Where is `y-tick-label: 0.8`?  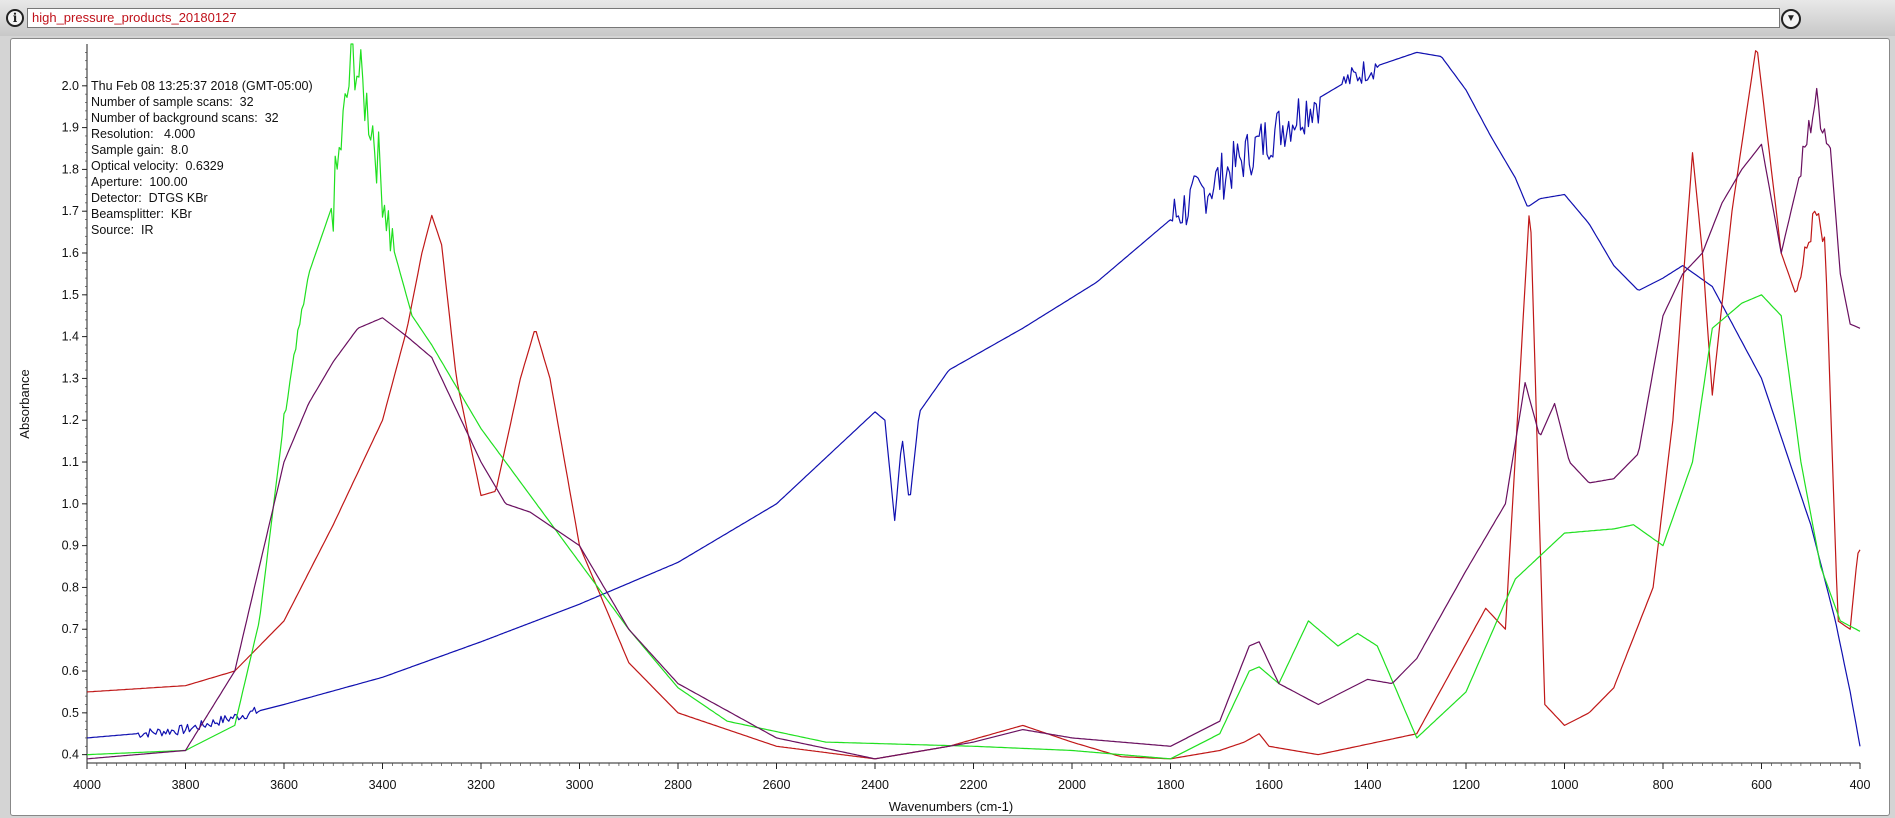 y-tick-label: 0.8 is located at coordinates (70, 587).